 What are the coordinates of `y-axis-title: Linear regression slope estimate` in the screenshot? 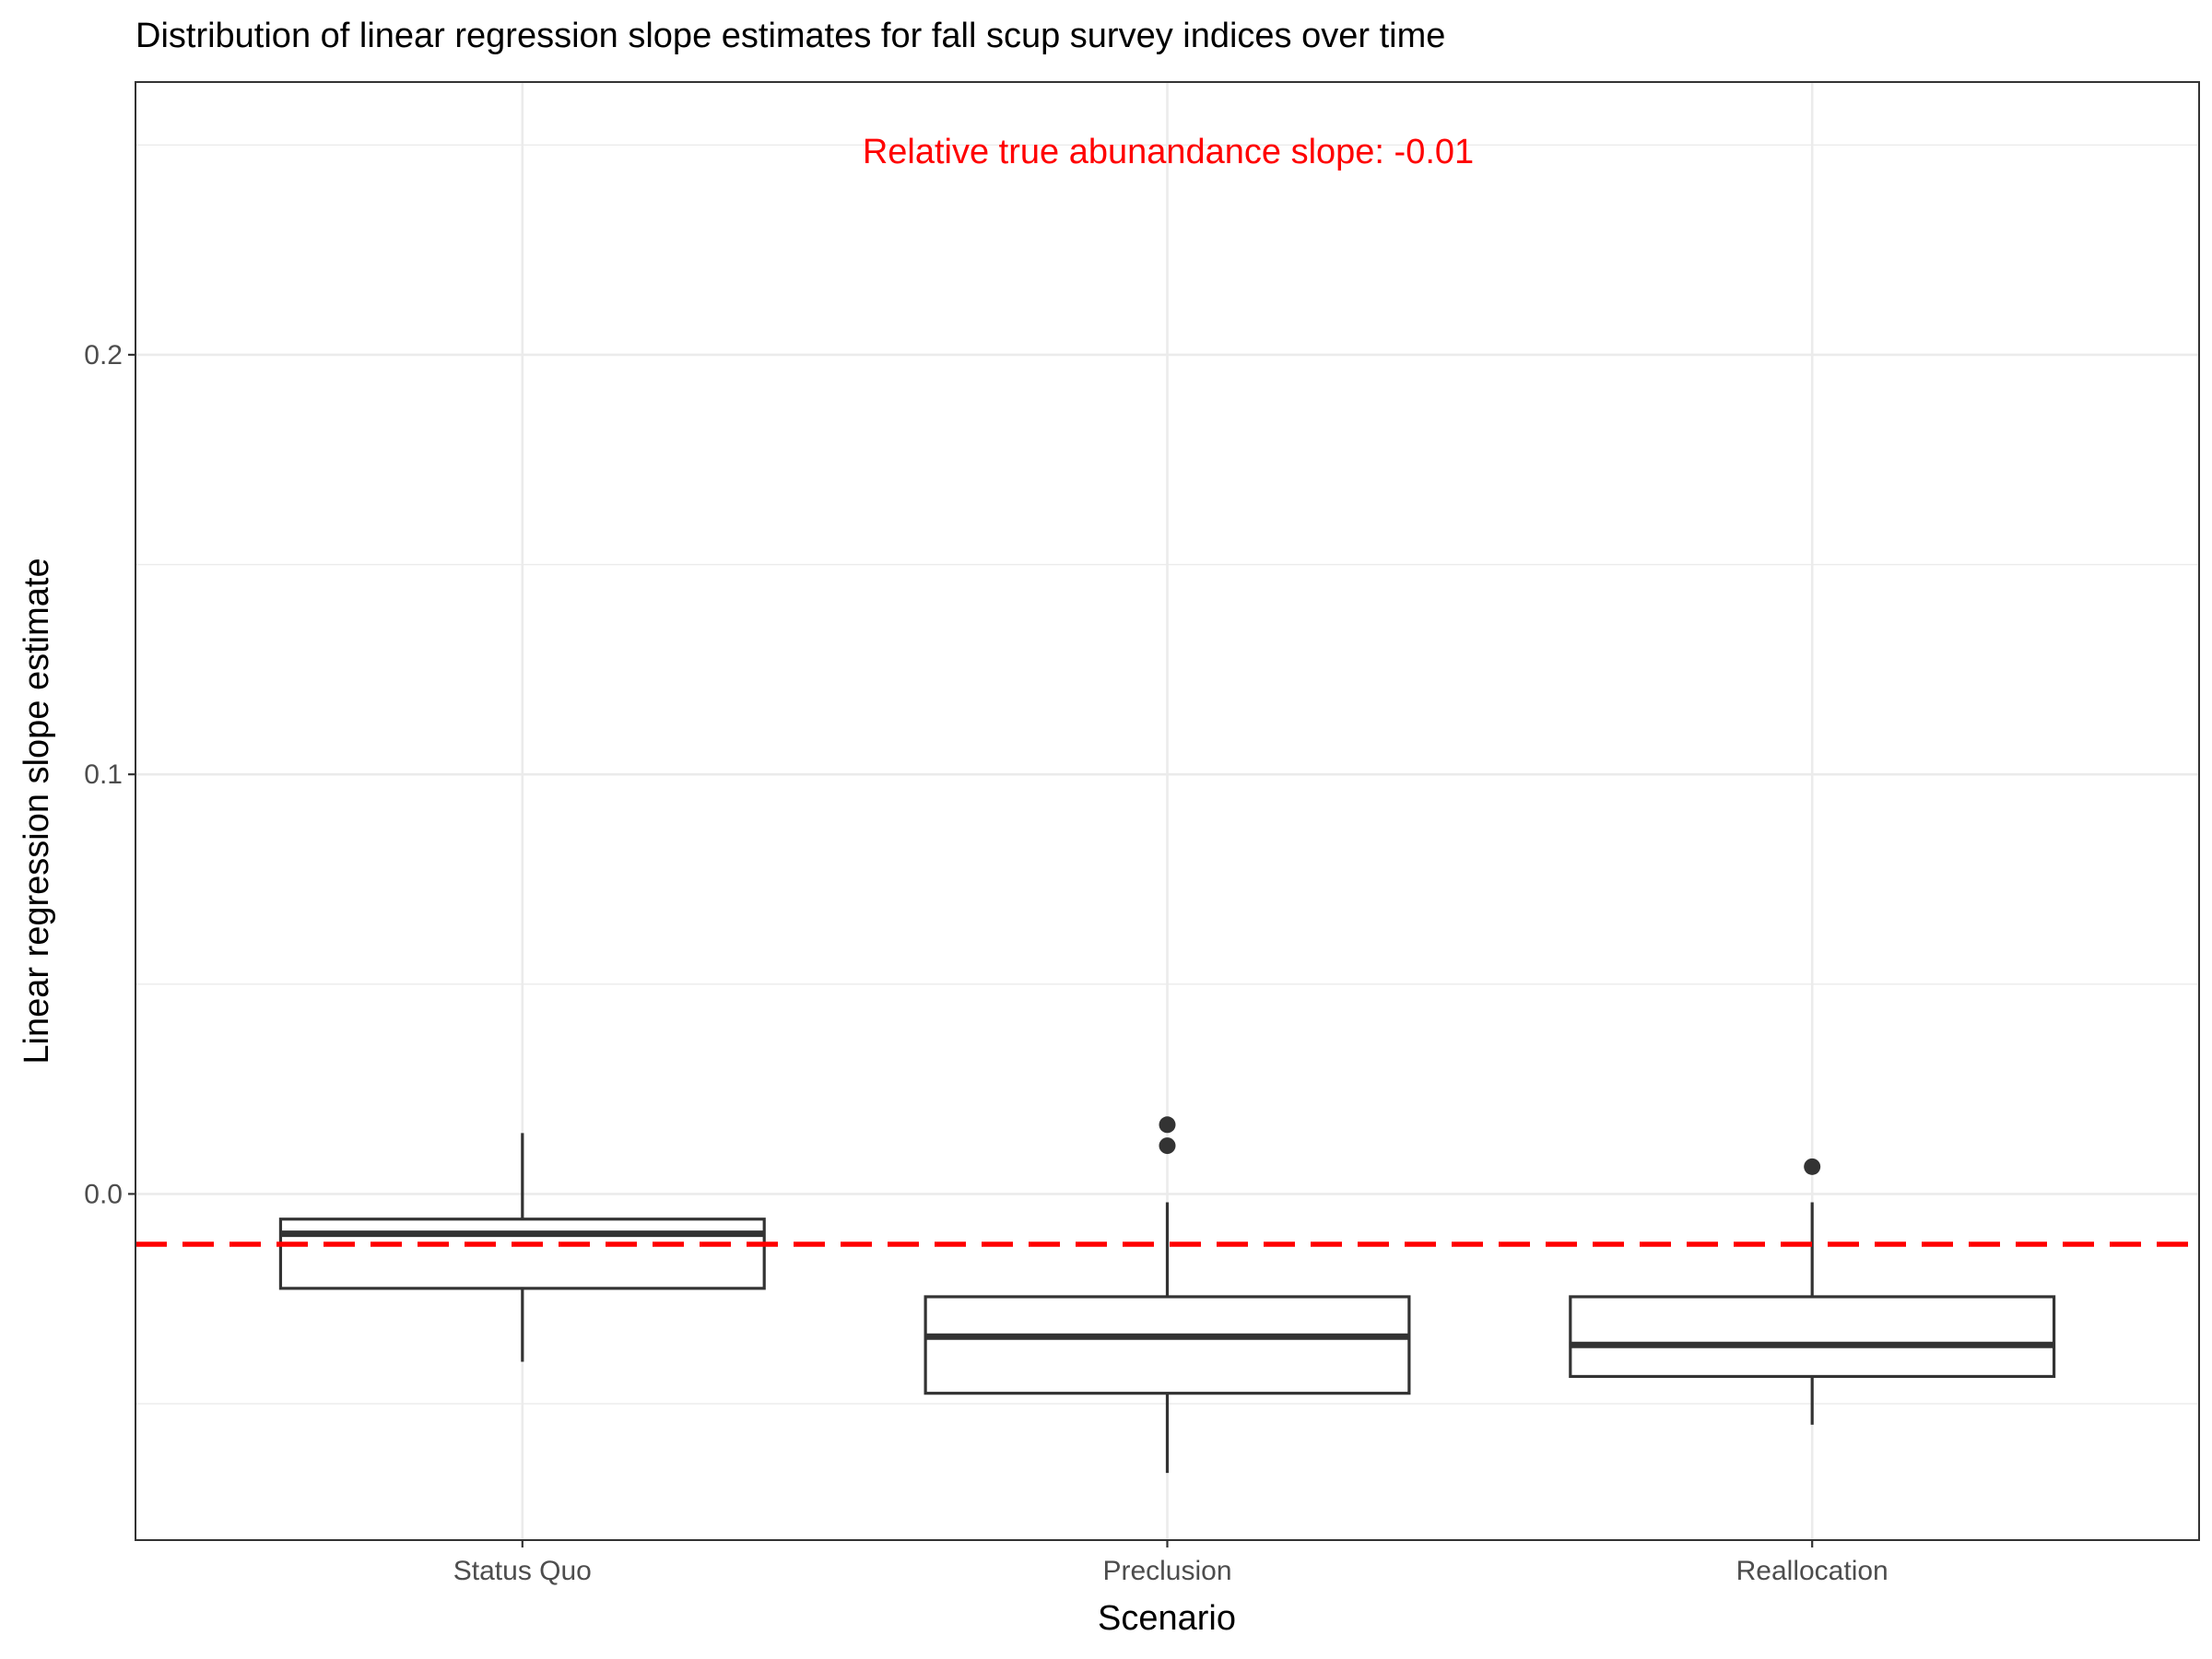 It's located at (37, 811).